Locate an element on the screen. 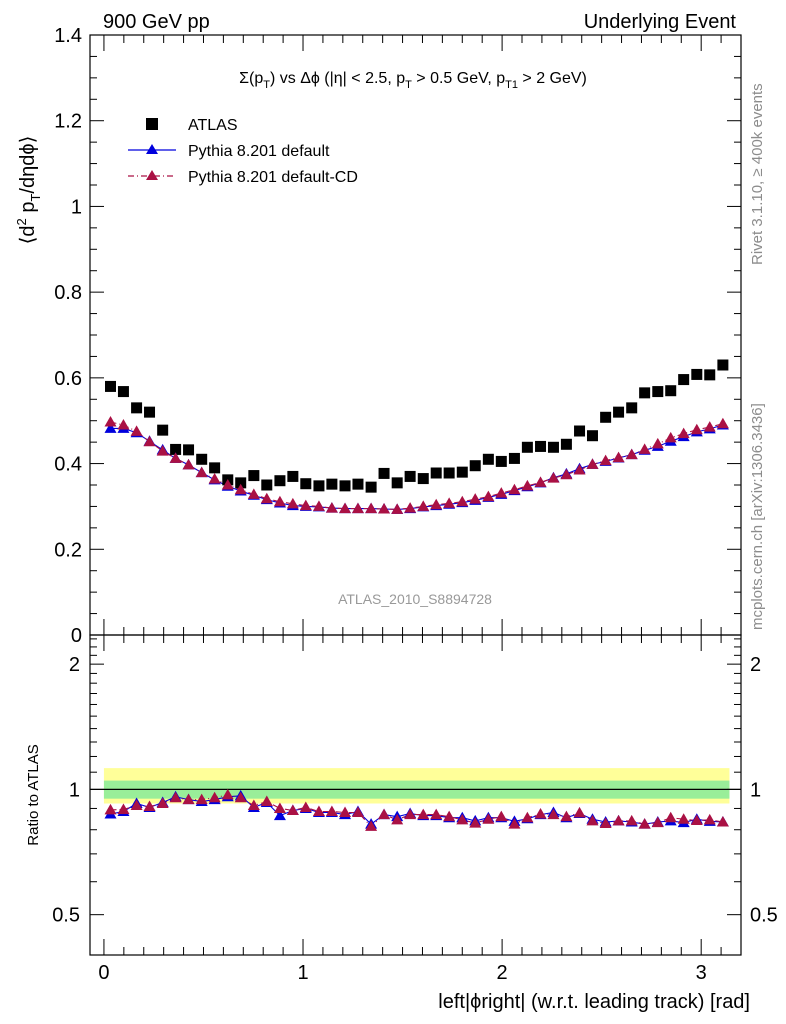  header-left: 900 GeV pp is located at coordinates (156, 22).